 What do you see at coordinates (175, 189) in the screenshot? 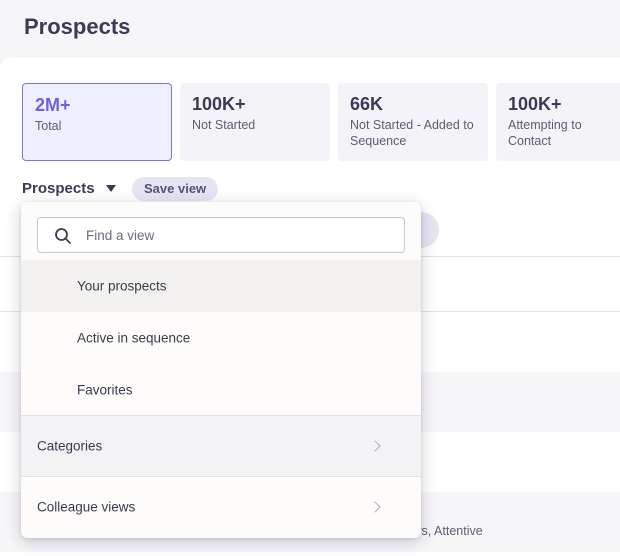
I see `save-view-button: Save view` at bounding box center [175, 189].